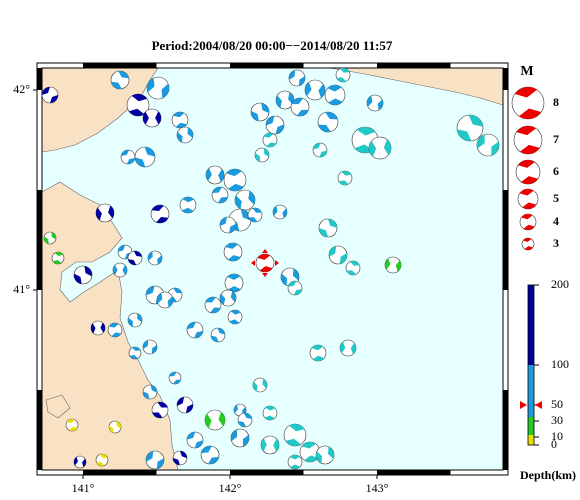 Image resolution: width=580 pixels, height=500 pixels. Describe the element at coordinates (377, 488) in the screenshot. I see `lon-tick-label: 143°` at that location.